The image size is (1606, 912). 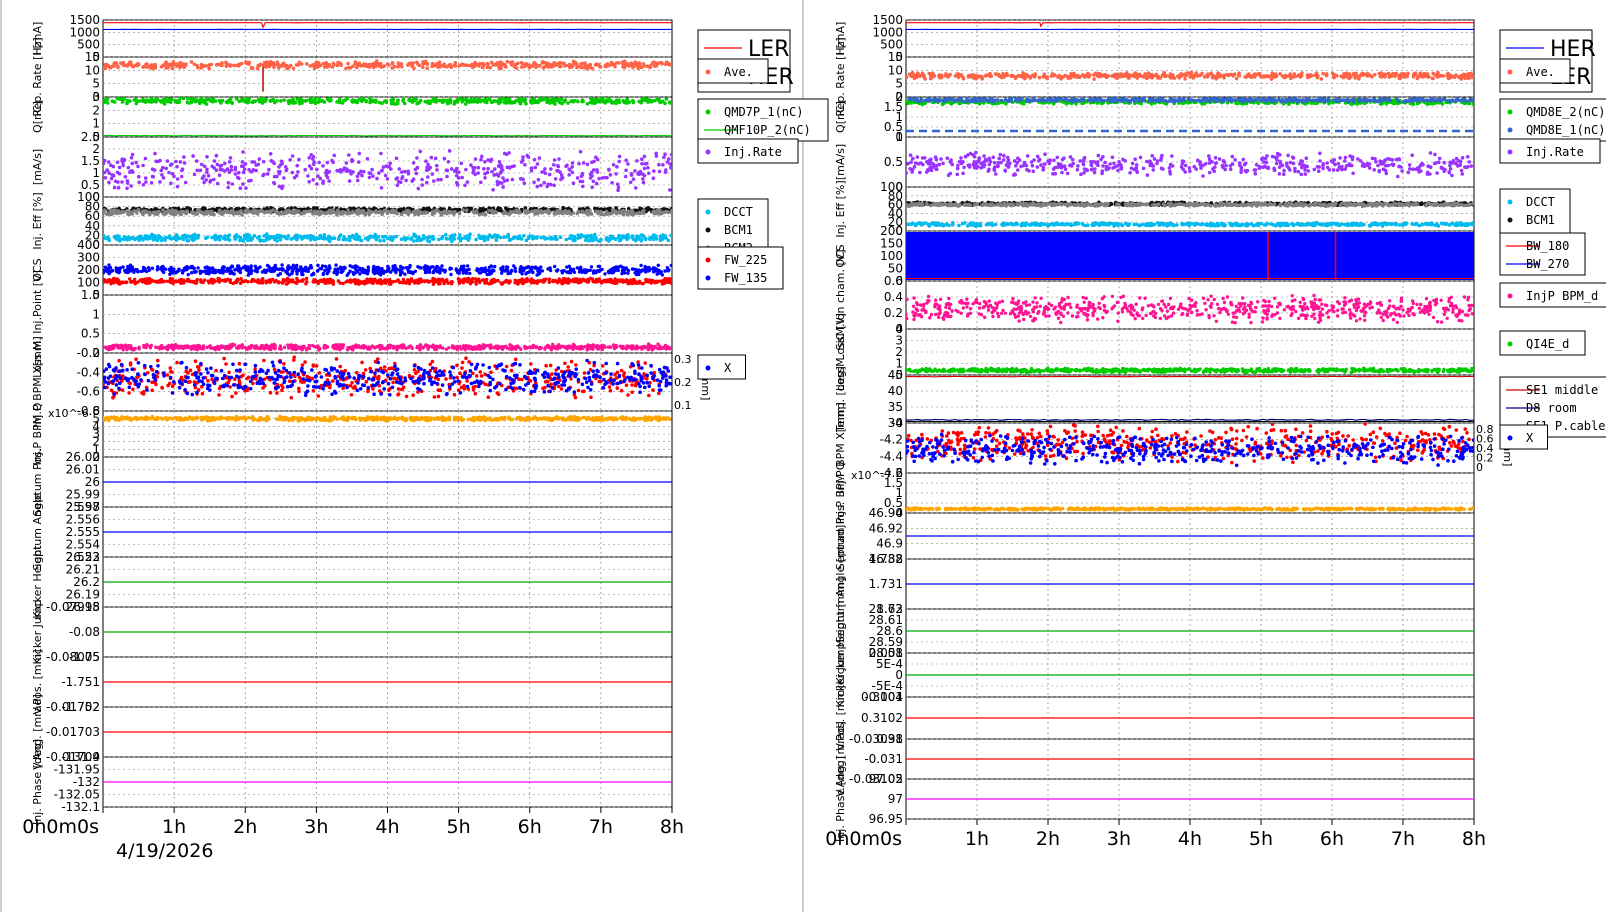 What do you see at coordinates (96, 97) in the screenshot?
I see `y-tick-label: 3` at bounding box center [96, 97].